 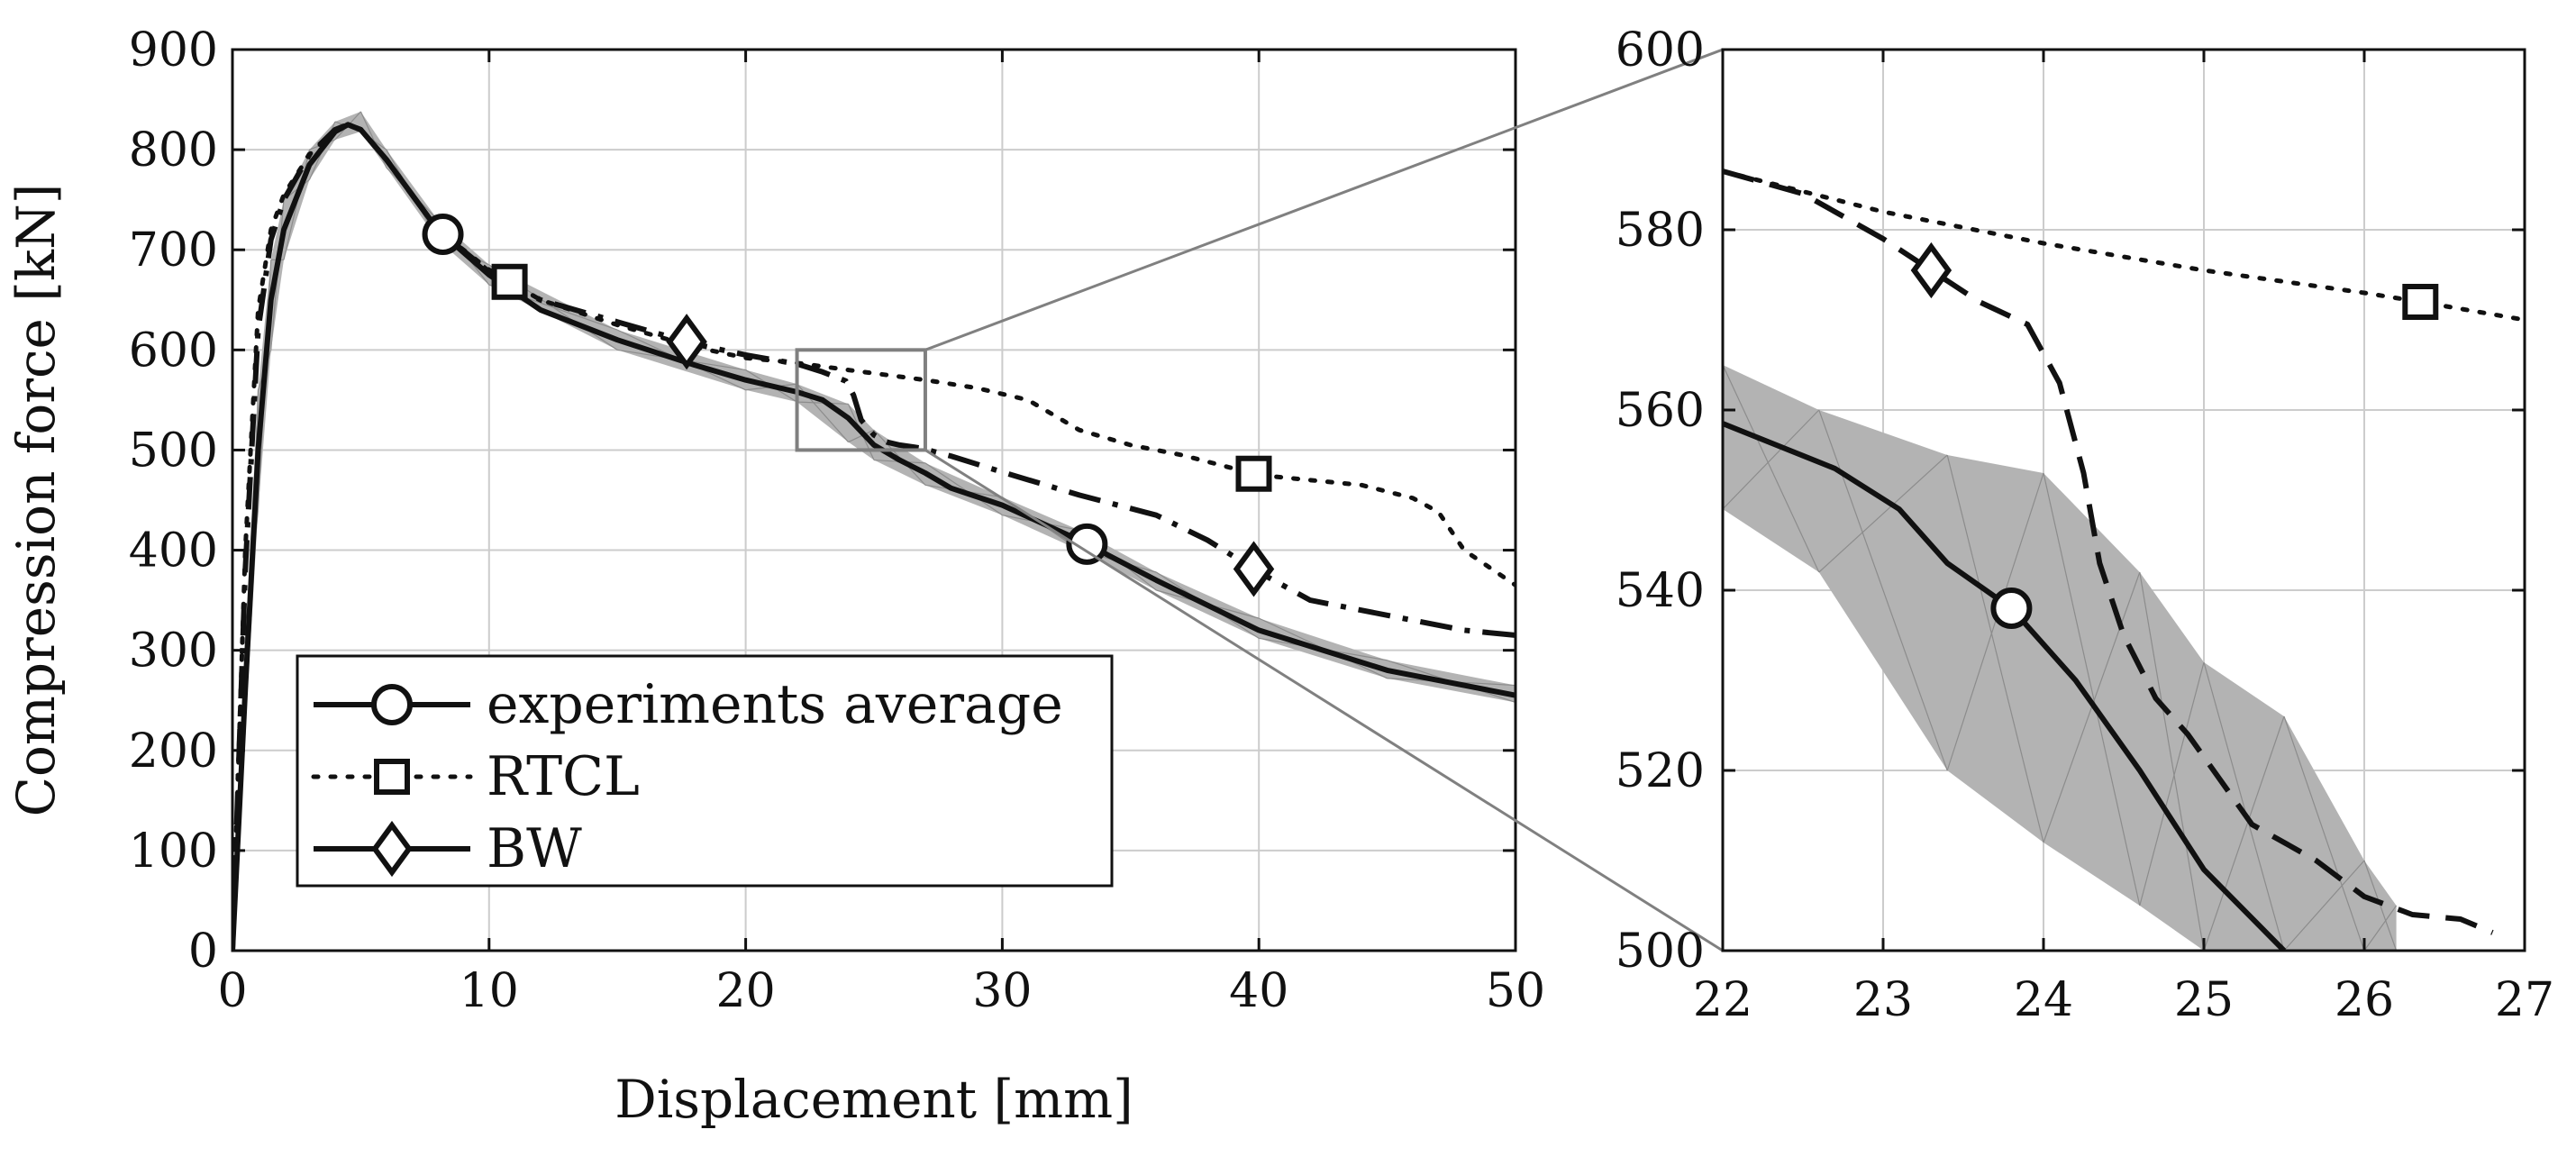 What do you see at coordinates (173, 50) in the screenshot?
I see `y-tick-label: 900` at bounding box center [173, 50].